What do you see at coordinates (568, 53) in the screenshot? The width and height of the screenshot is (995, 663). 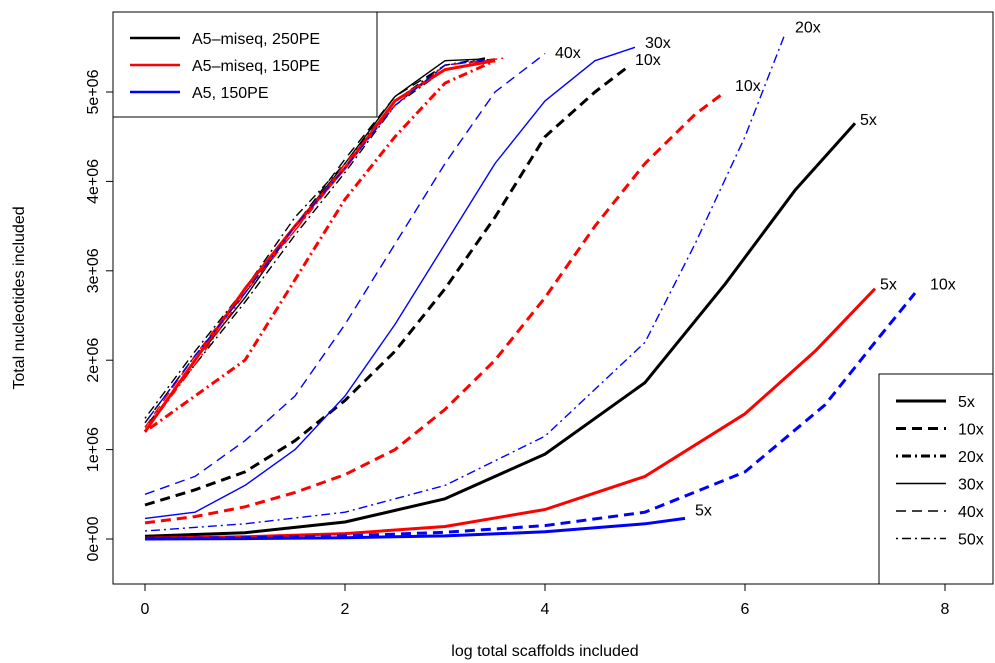 I see `coverage-annotation: 40x` at bounding box center [568, 53].